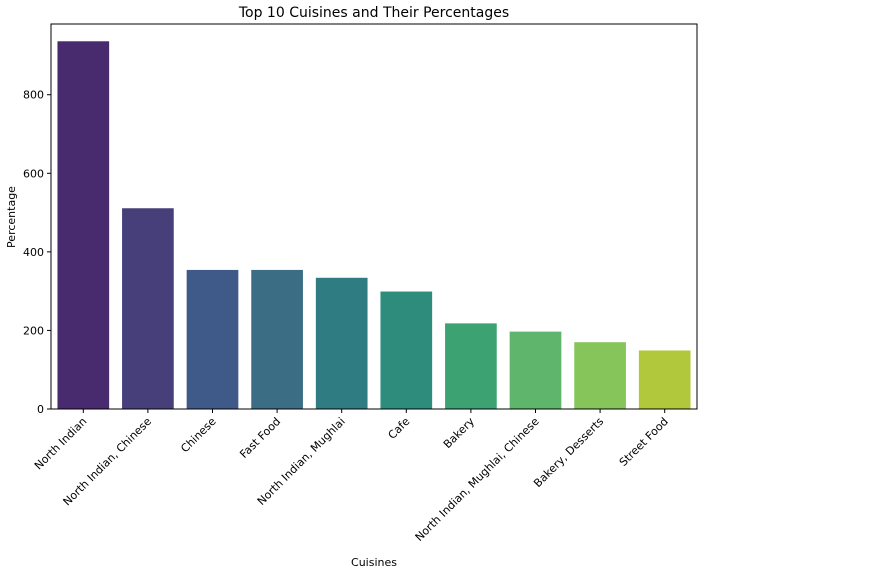  What do you see at coordinates (33, 95) in the screenshot?
I see `y-tick-label: 800` at bounding box center [33, 95].